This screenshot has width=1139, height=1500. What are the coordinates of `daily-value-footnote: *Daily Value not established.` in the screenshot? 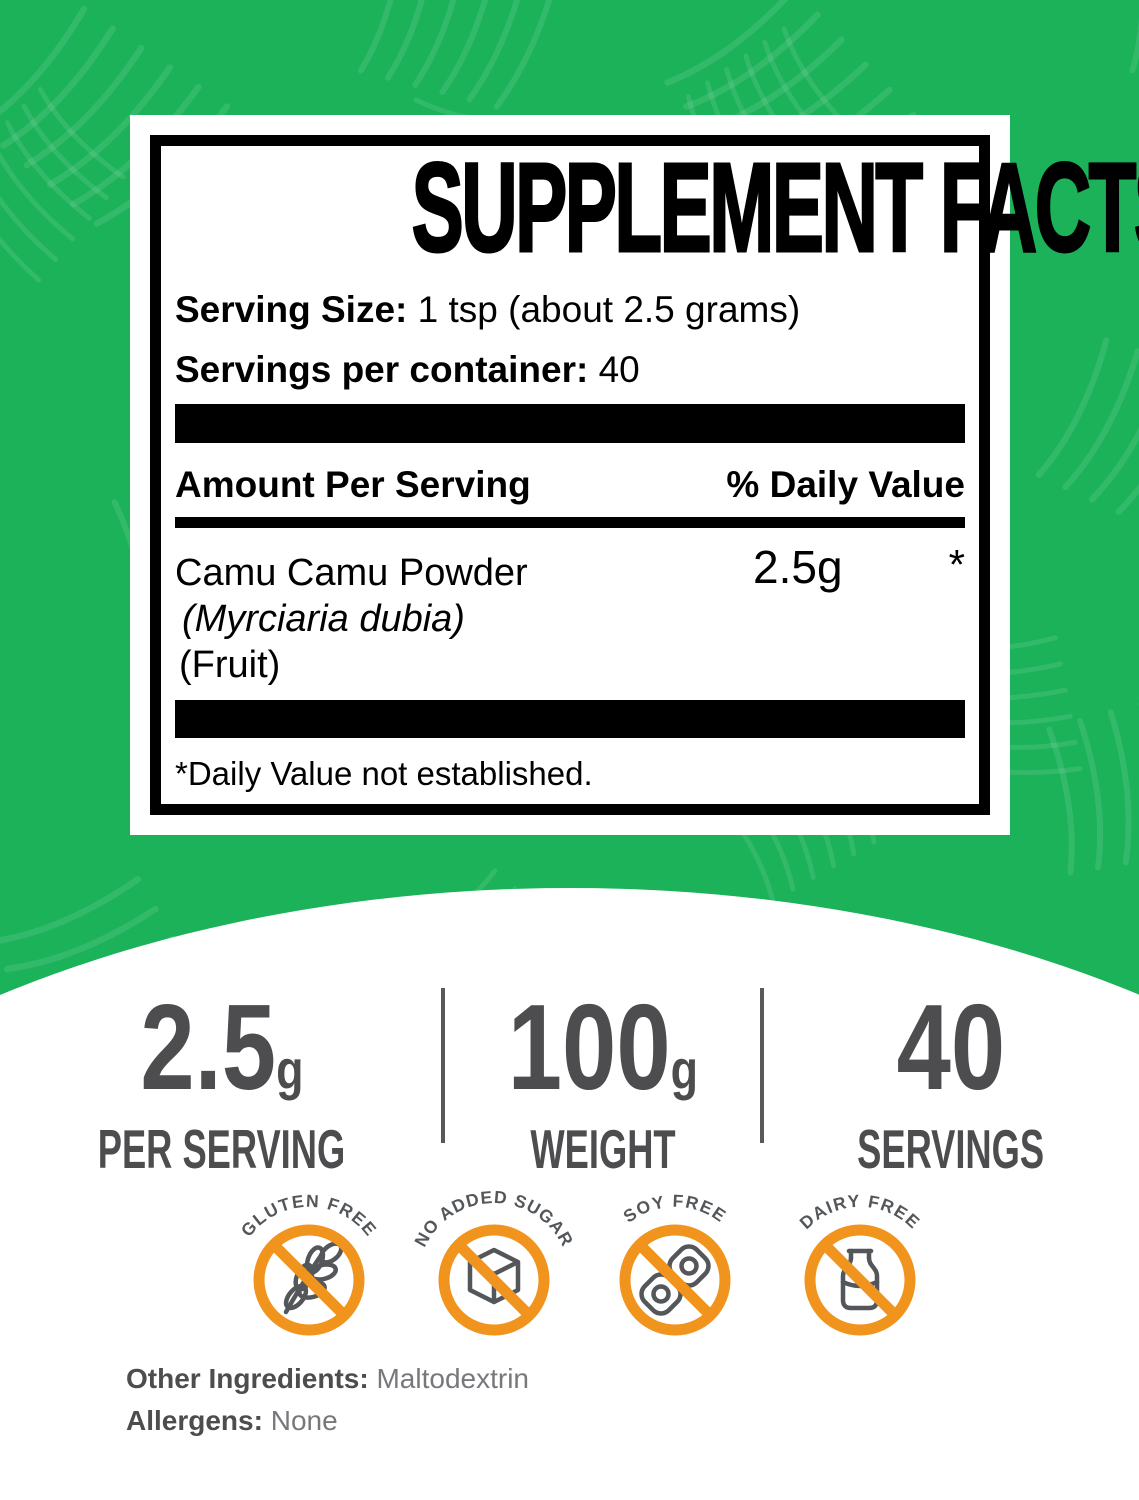 It's located at (384, 773).